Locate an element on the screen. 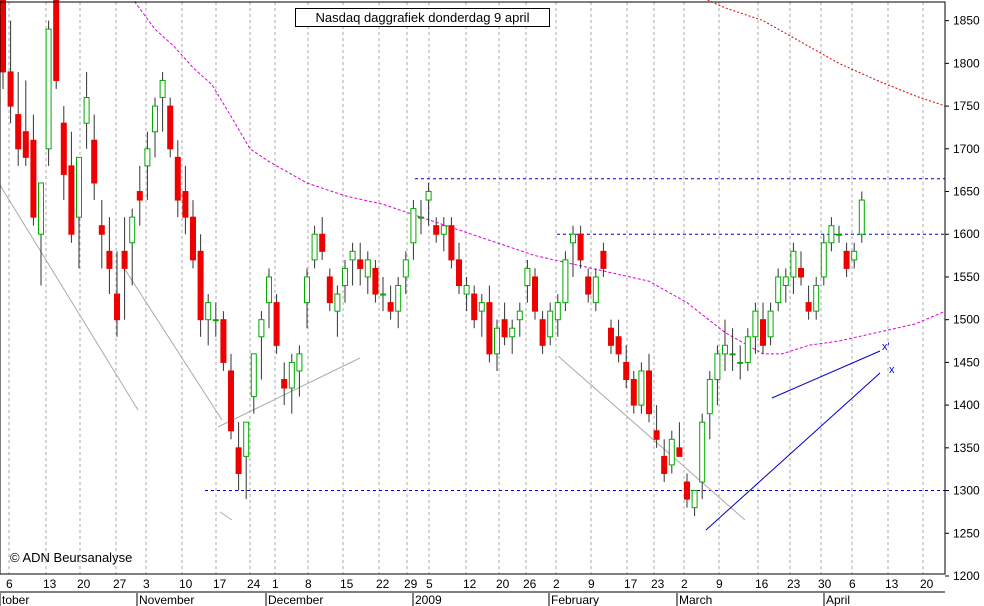  x-day-label: 20 is located at coordinates (927, 584).